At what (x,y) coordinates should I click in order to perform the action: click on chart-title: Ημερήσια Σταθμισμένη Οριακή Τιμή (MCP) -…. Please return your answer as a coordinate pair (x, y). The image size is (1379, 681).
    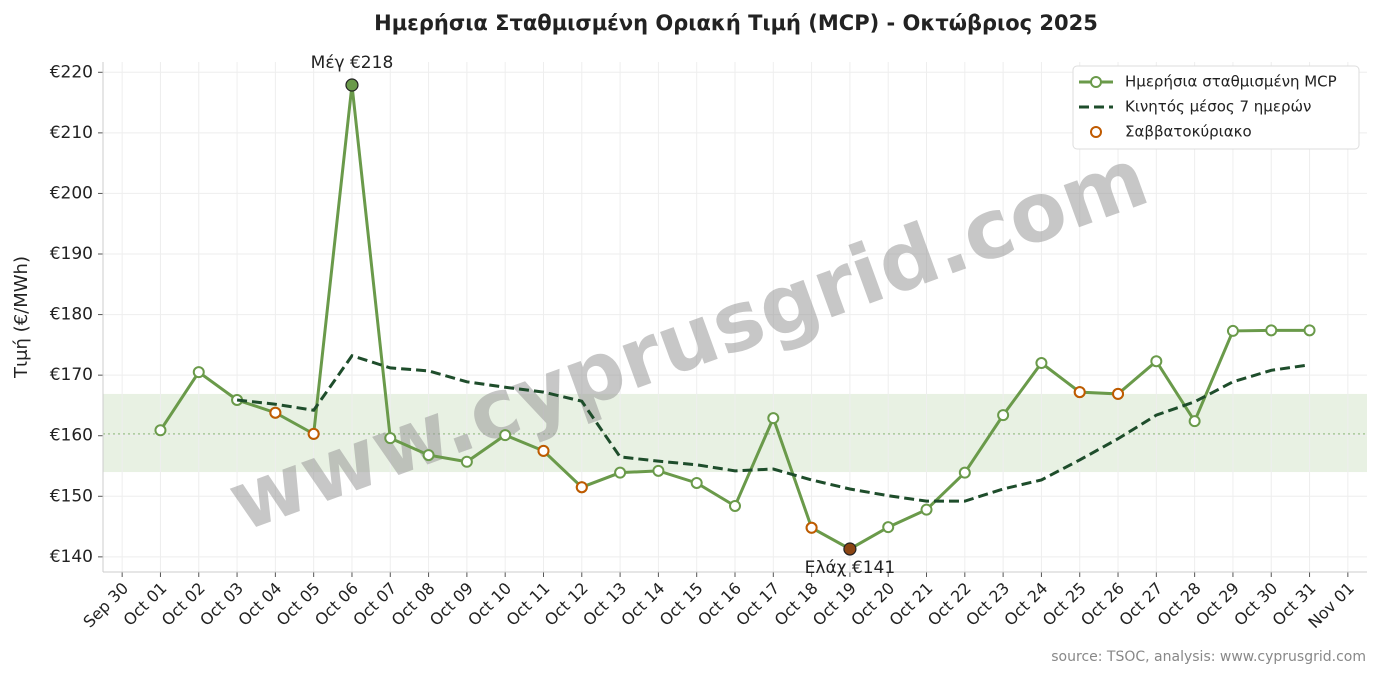
    Looking at the image, I should click on (736, 23).